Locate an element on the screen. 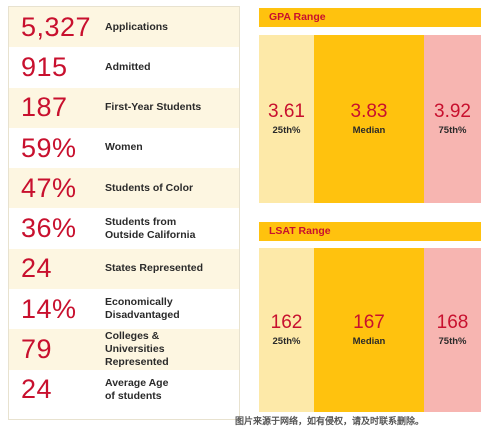 The width and height of the screenshot is (486, 427). stat-label: Average Age of students is located at coordinates (137, 389).